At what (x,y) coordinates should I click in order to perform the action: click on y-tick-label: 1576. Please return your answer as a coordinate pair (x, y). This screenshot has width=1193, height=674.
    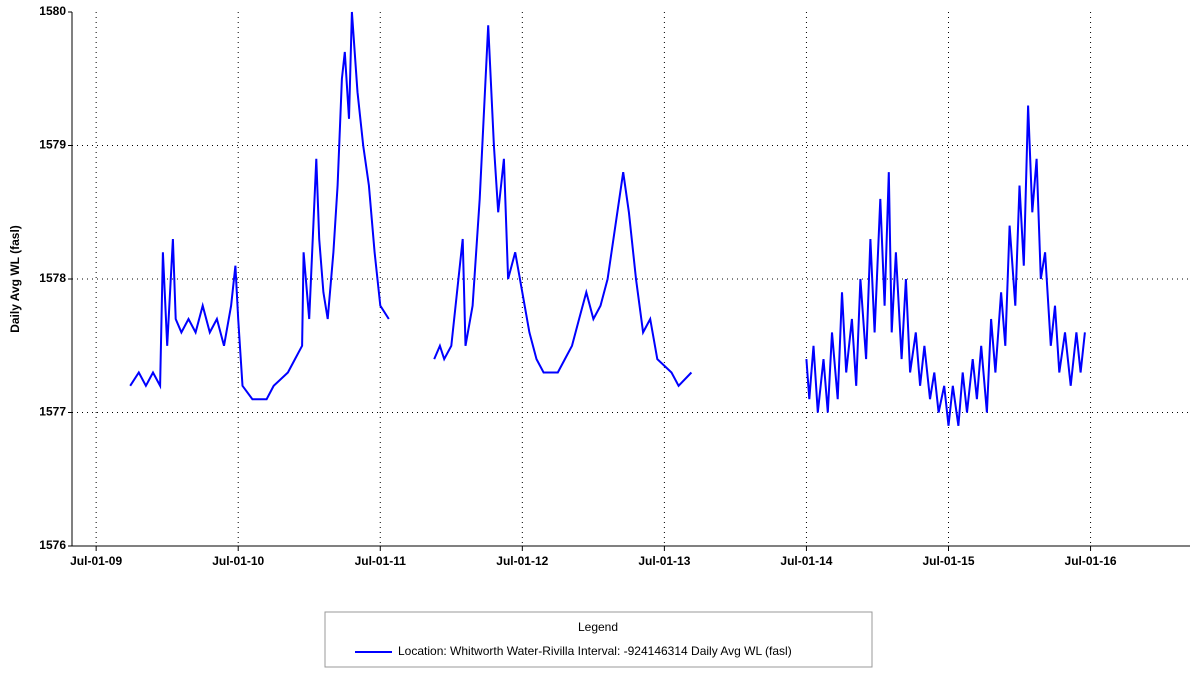
    Looking at the image, I should click on (52, 545).